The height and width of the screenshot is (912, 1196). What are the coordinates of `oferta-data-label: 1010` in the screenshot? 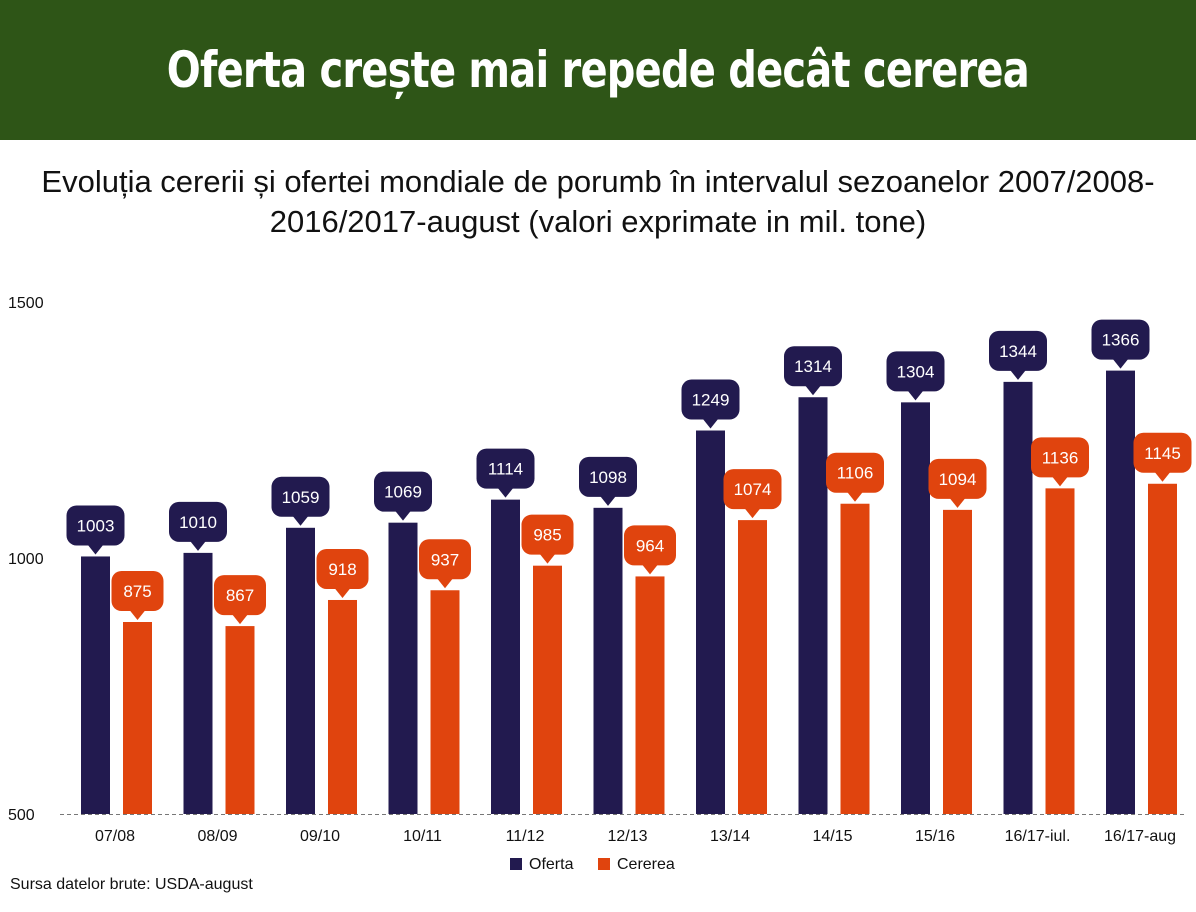 It's located at (198, 522).